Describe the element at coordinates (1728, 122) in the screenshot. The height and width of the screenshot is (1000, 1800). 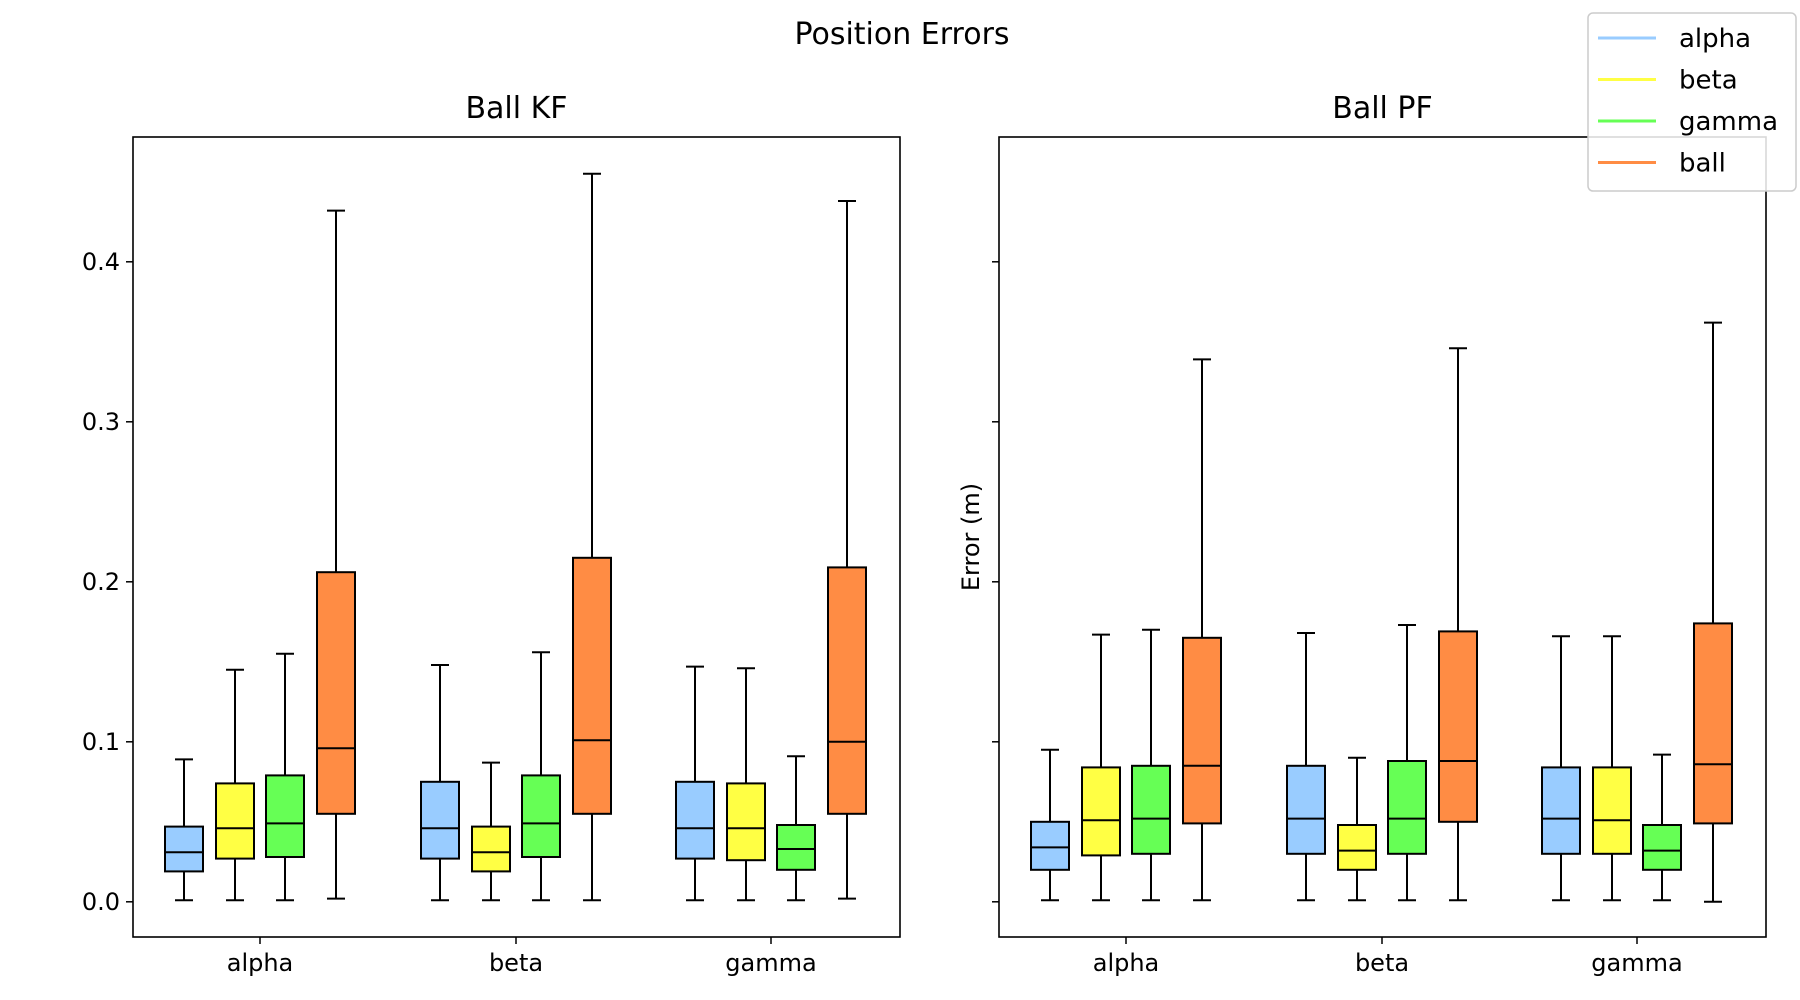
I see `legend-label: gamma` at that location.